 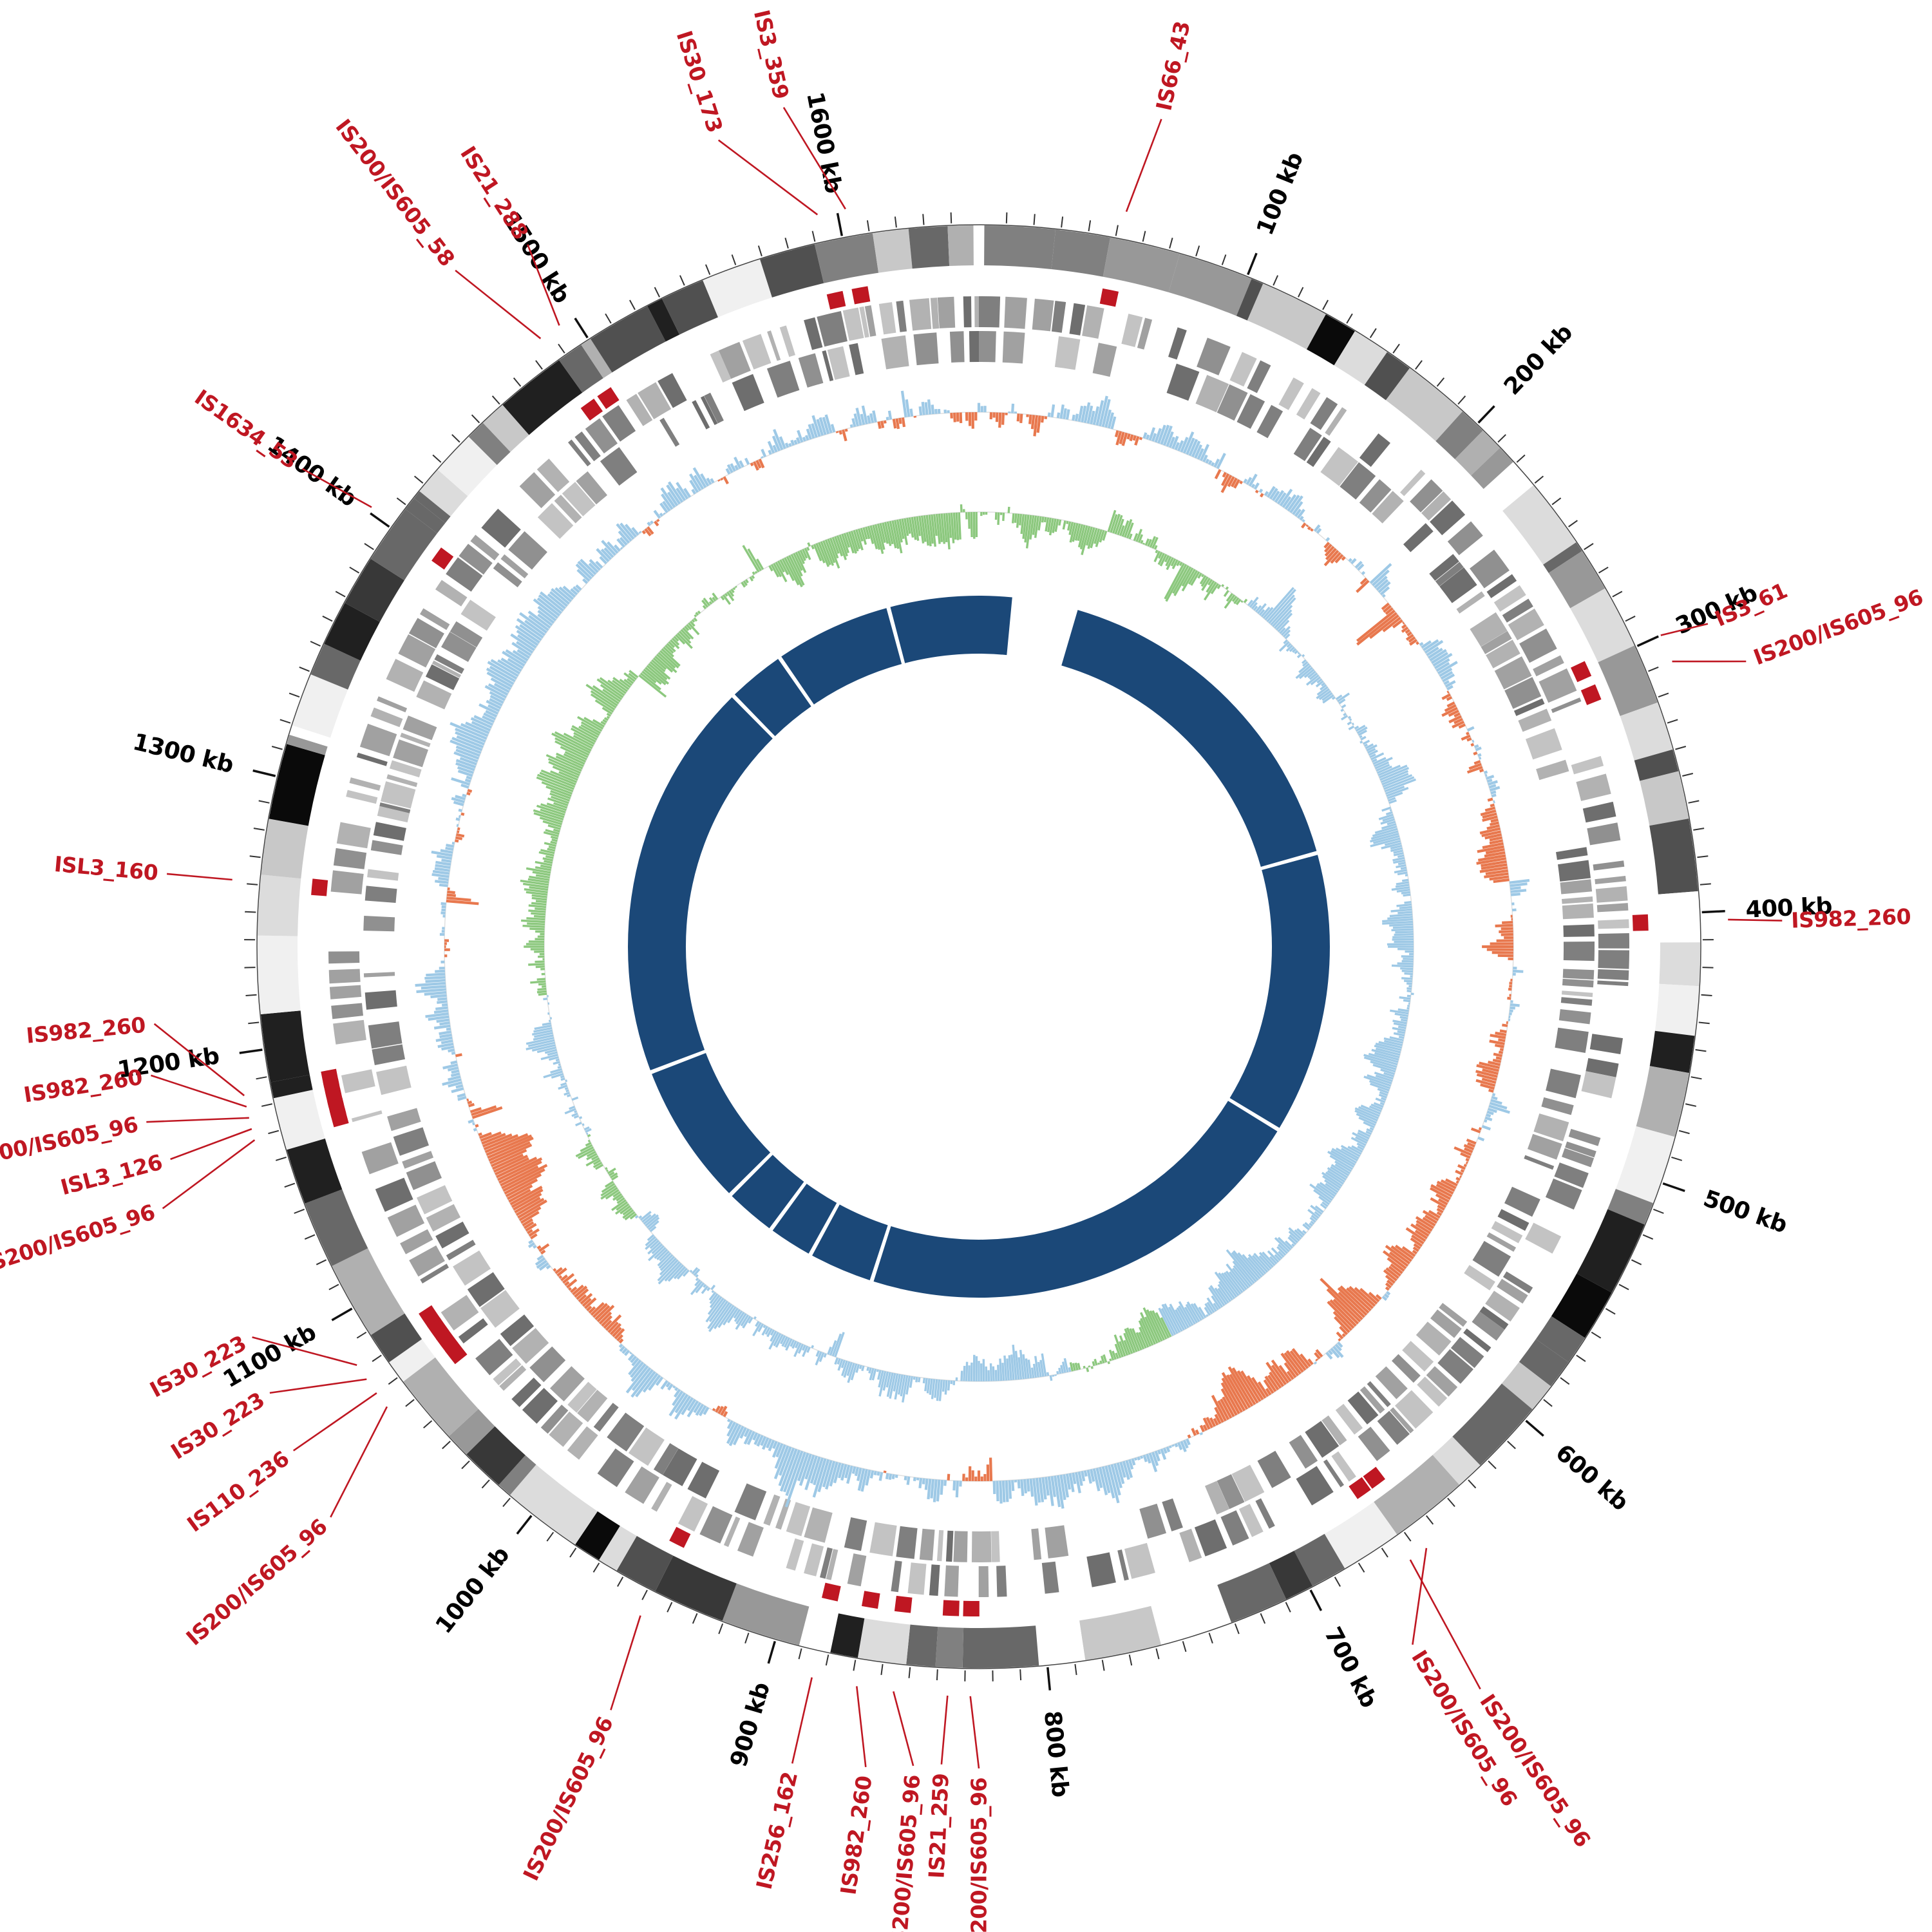 I want to click on contig-arc, so click(x=768, y=1192).